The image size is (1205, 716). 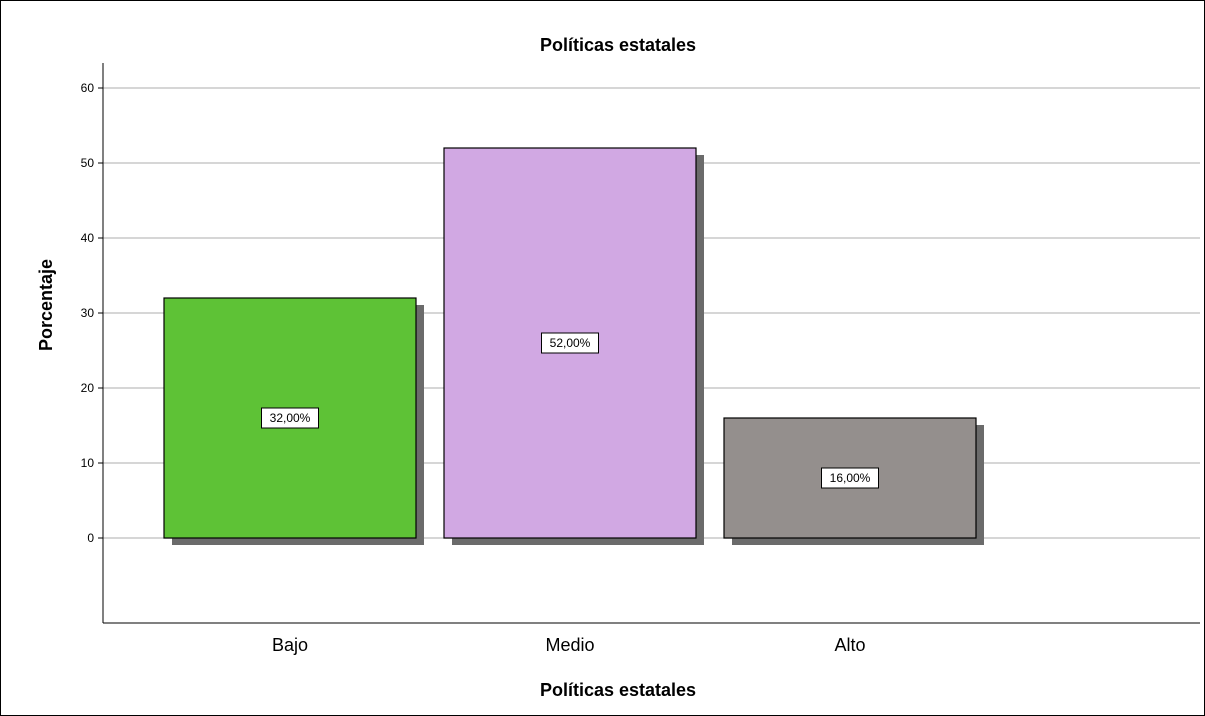 What do you see at coordinates (46, 305) in the screenshot?
I see `y-axis-title: Porcentaje` at bounding box center [46, 305].